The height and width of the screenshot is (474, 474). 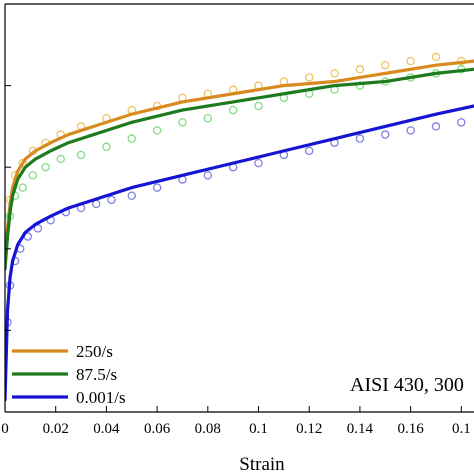 I want to click on x-tick-label: 0.14, so click(x=360, y=429).